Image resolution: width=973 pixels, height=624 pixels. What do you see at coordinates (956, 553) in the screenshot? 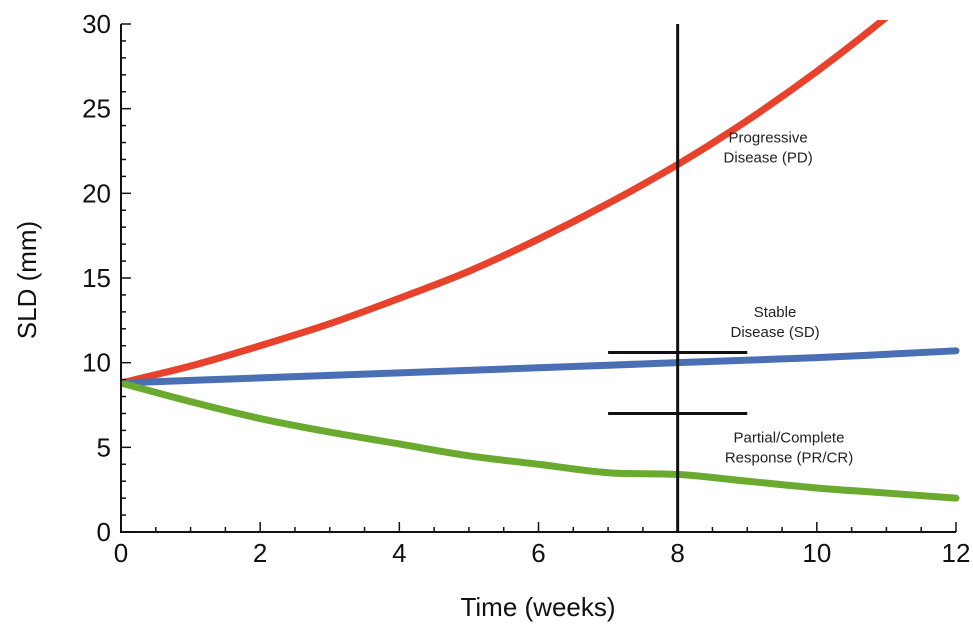
I see `x-tick-label: 12` at bounding box center [956, 553].